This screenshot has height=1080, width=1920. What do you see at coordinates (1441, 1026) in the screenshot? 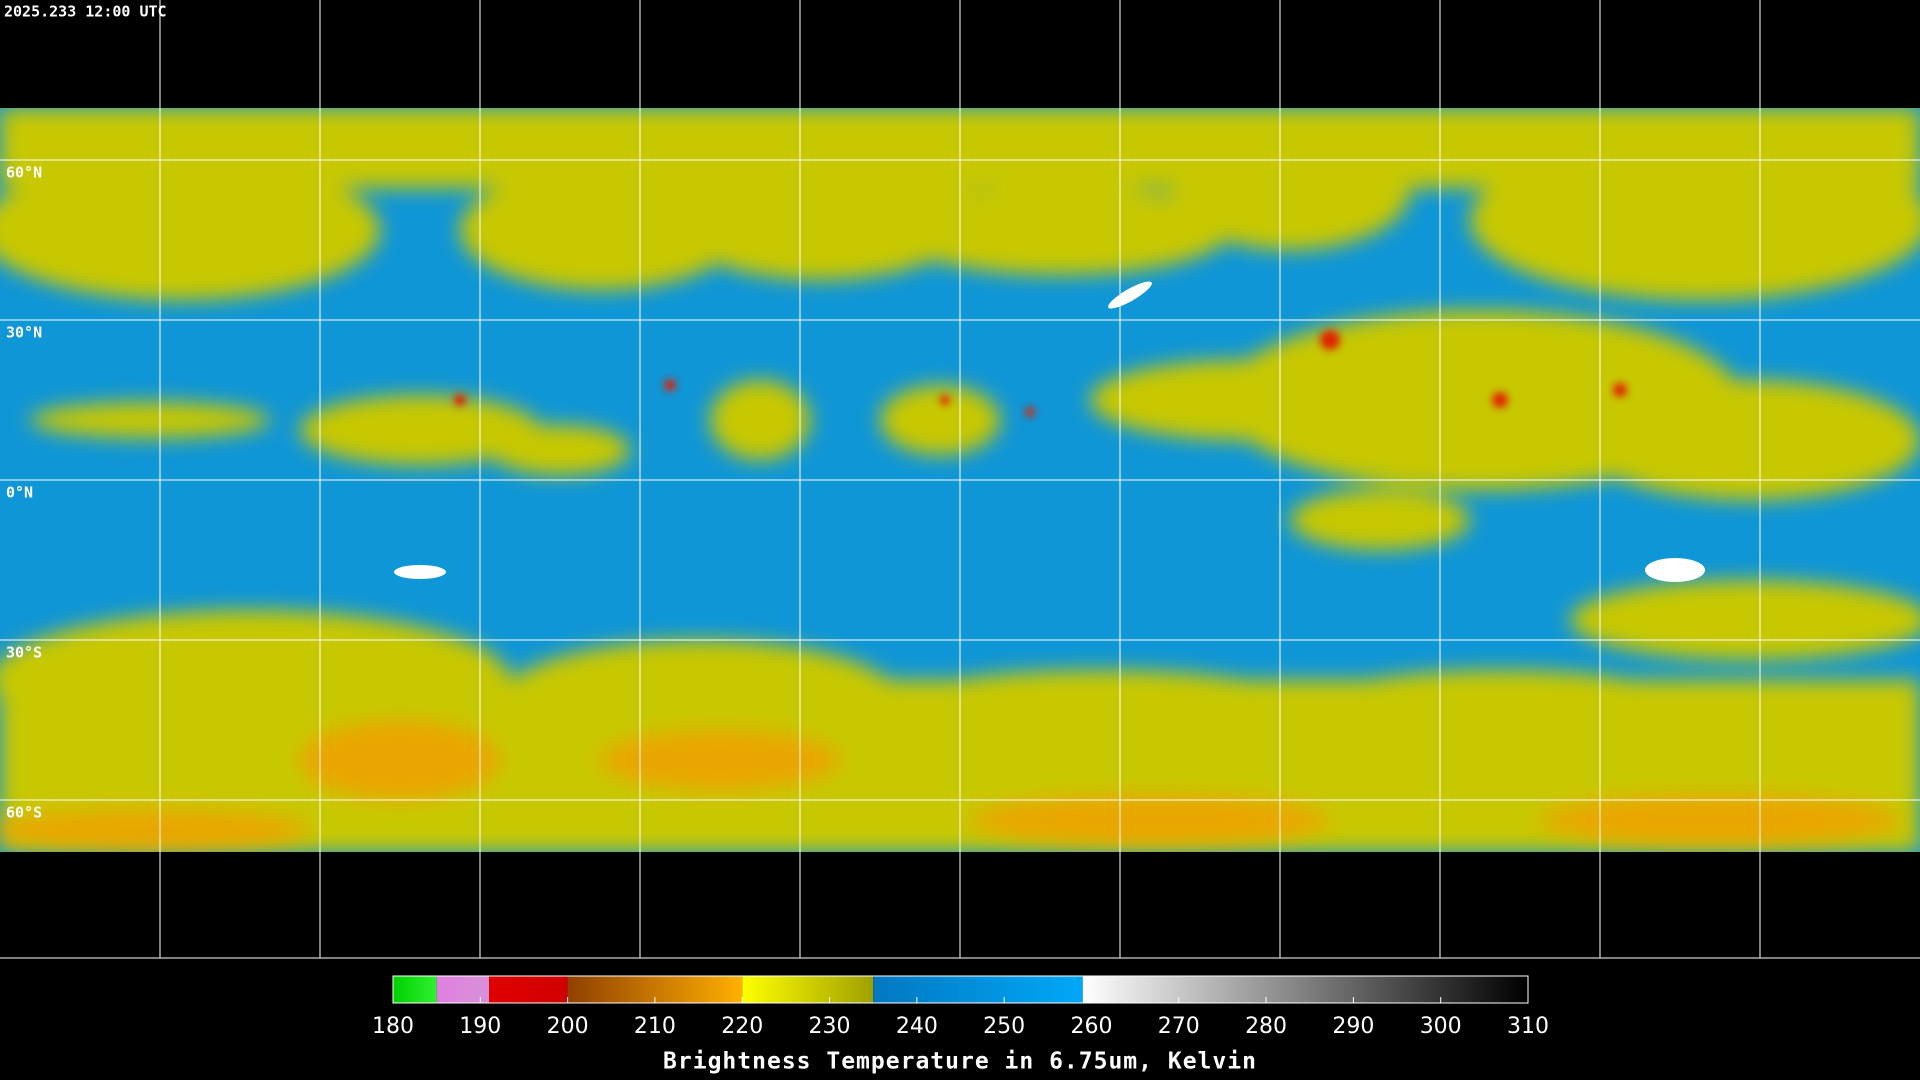
I see `colorbar-tick-label: 300` at bounding box center [1441, 1026].